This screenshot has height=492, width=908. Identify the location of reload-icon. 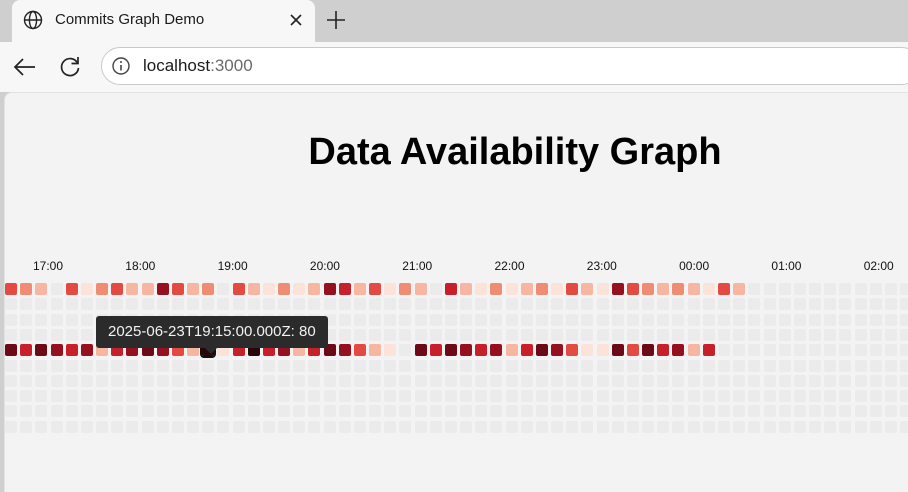
(70, 67).